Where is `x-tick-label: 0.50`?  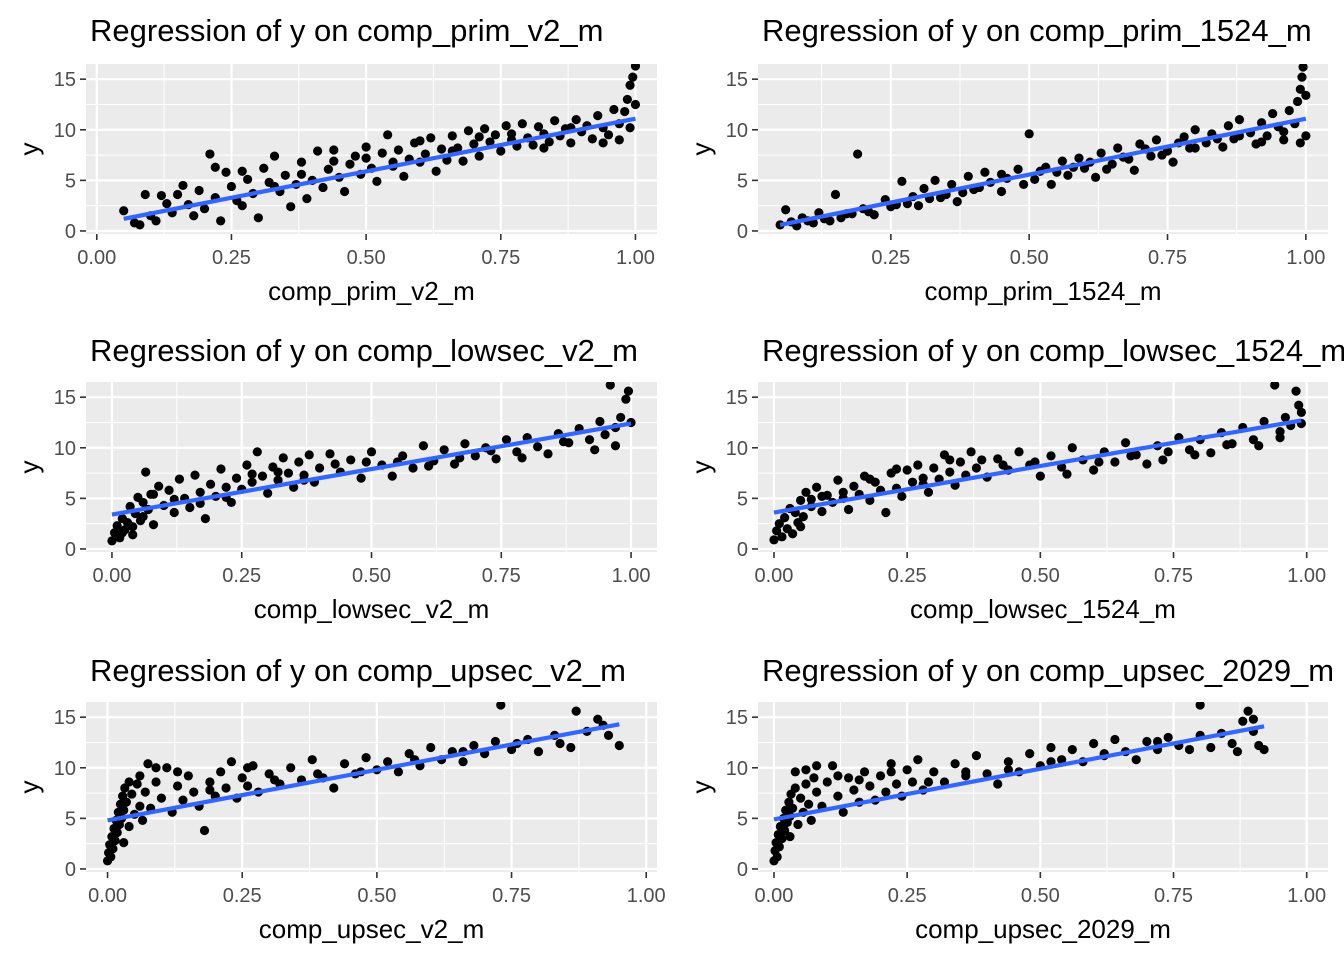
x-tick-label: 0.50 is located at coordinates (1040, 896).